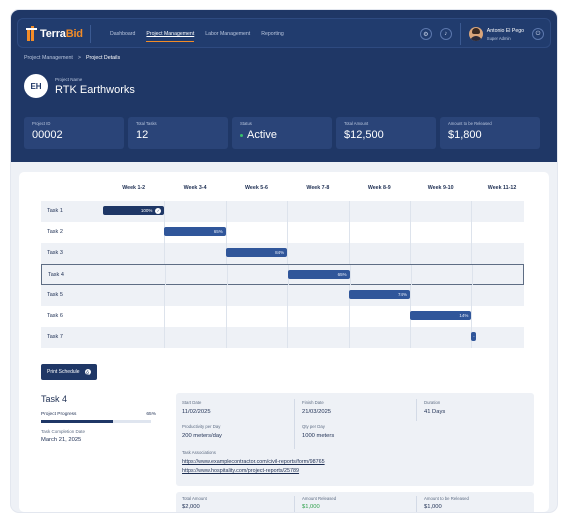  Describe the element at coordinates (272, 34) in the screenshot. I see `nav-reporting: Reporting` at that location.